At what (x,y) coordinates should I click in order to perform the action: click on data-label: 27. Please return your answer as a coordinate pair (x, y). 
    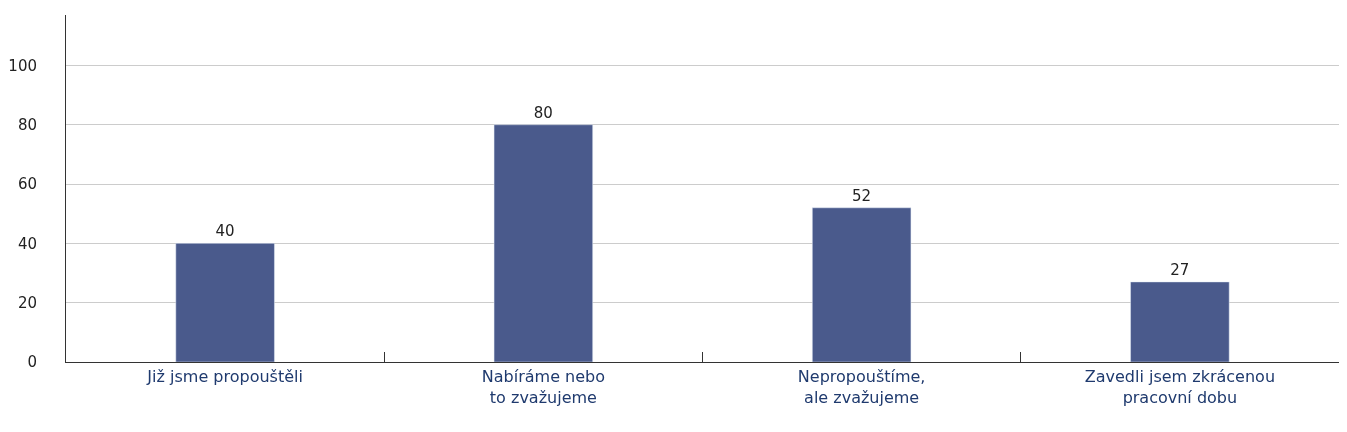
    Looking at the image, I should click on (1180, 269).